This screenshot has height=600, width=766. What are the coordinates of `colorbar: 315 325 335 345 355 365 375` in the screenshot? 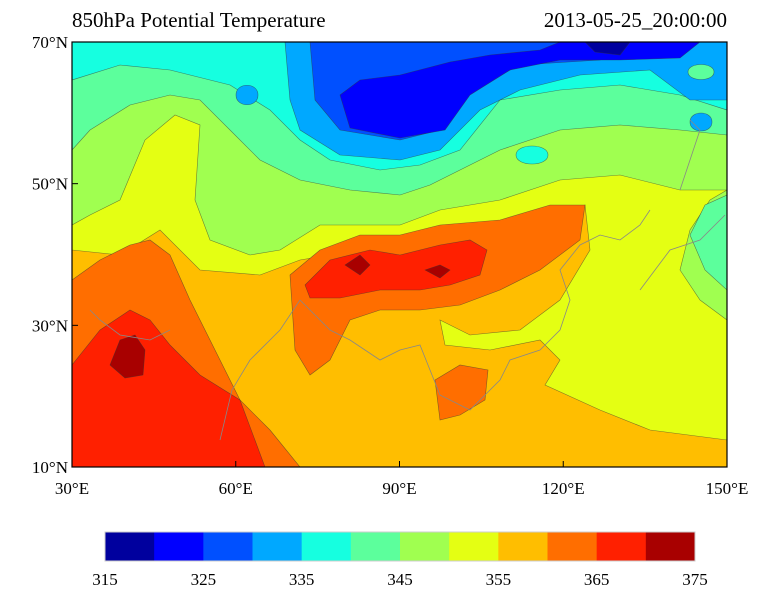 It's located at (400, 560).